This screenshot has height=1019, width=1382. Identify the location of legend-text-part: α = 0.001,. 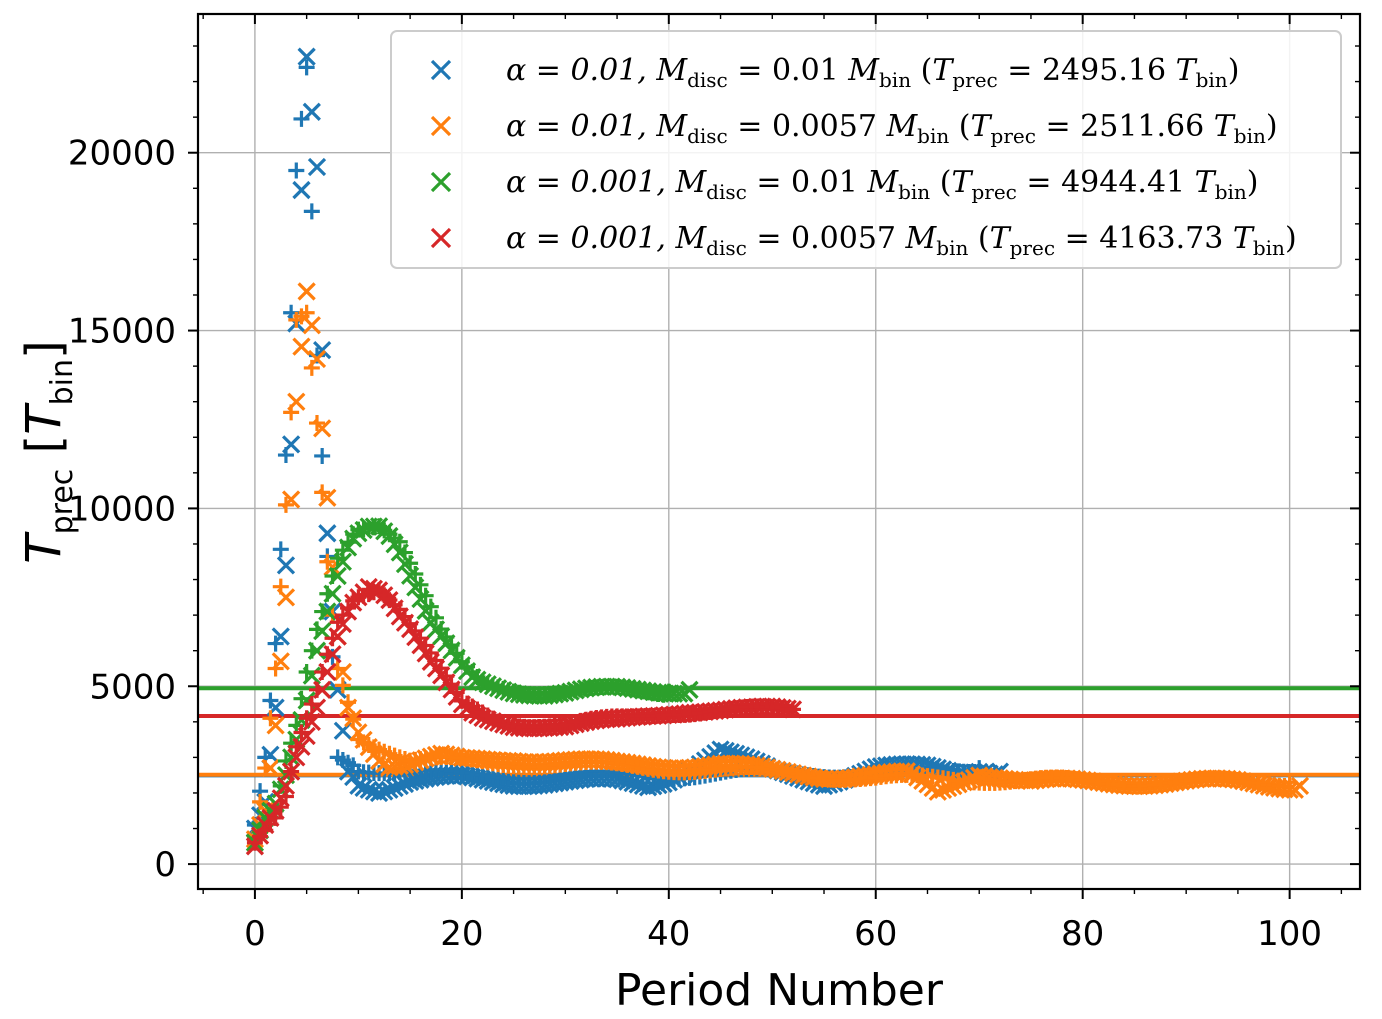
(590, 238).